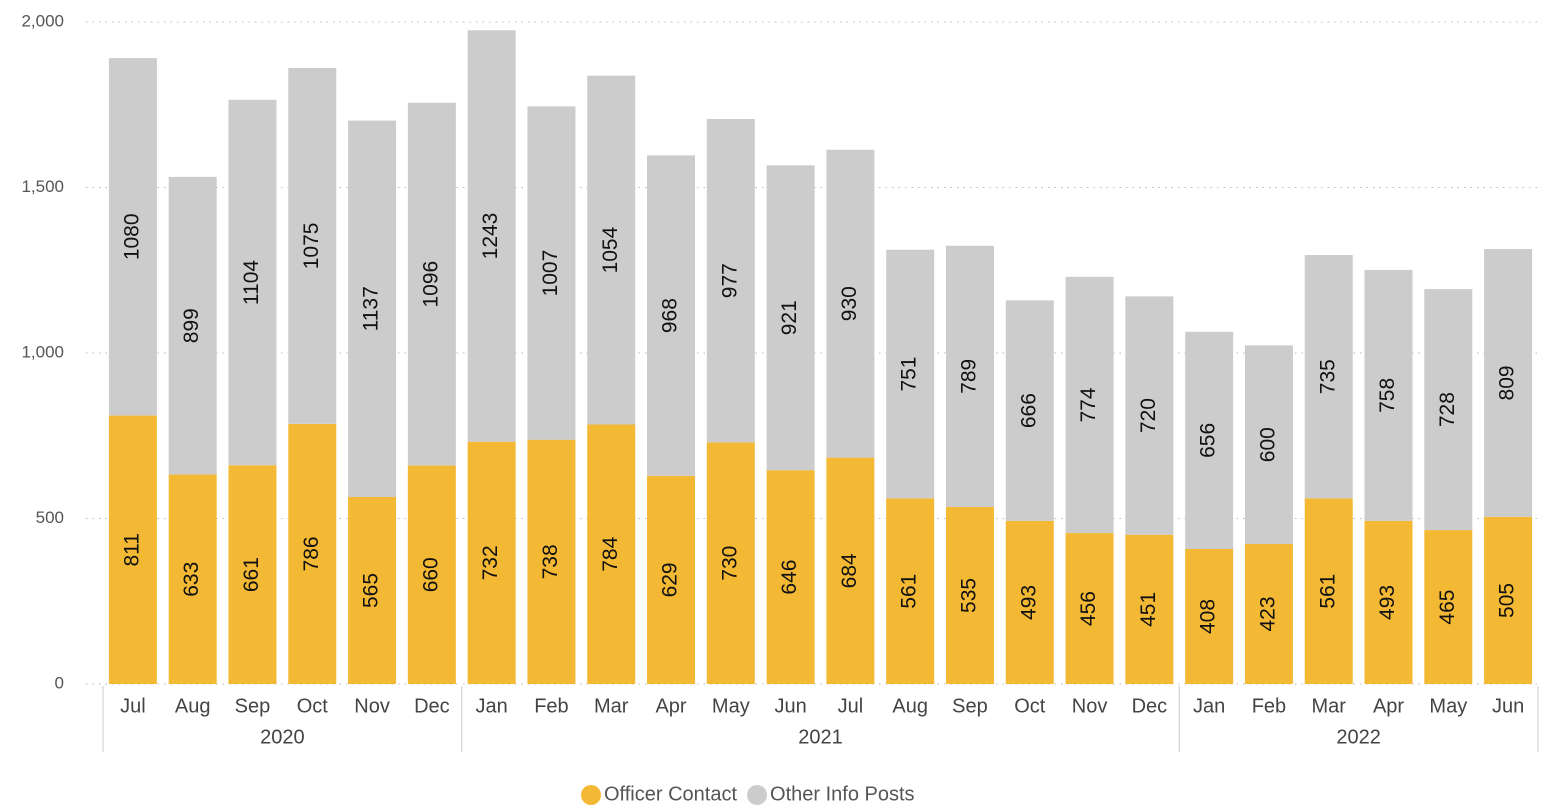 This screenshot has width=1548, height=805. I want to click on data-label: 451, so click(1148, 609).